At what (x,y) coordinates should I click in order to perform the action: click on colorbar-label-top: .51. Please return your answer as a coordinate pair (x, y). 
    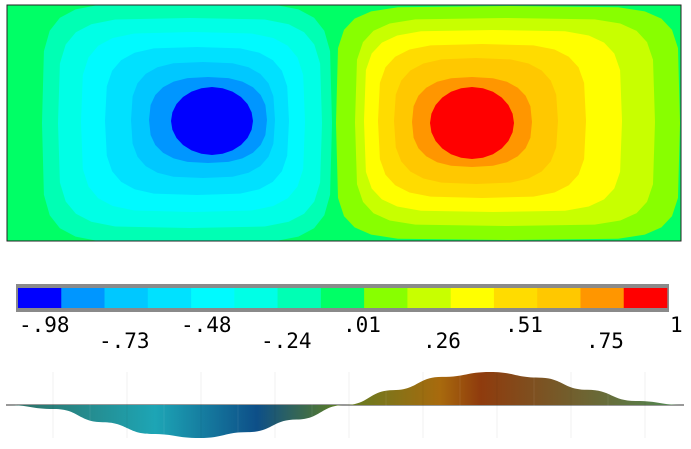
    Looking at the image, I should click on (524, 325).